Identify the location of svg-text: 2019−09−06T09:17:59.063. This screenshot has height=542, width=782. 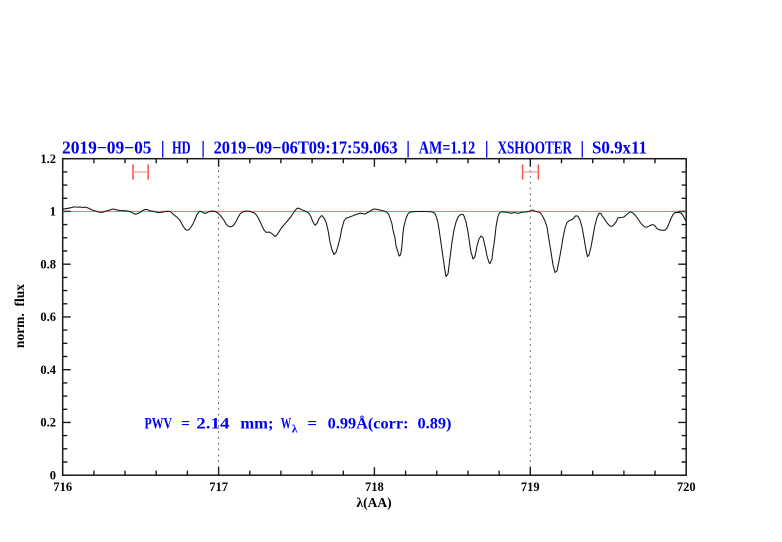
(306, 148).